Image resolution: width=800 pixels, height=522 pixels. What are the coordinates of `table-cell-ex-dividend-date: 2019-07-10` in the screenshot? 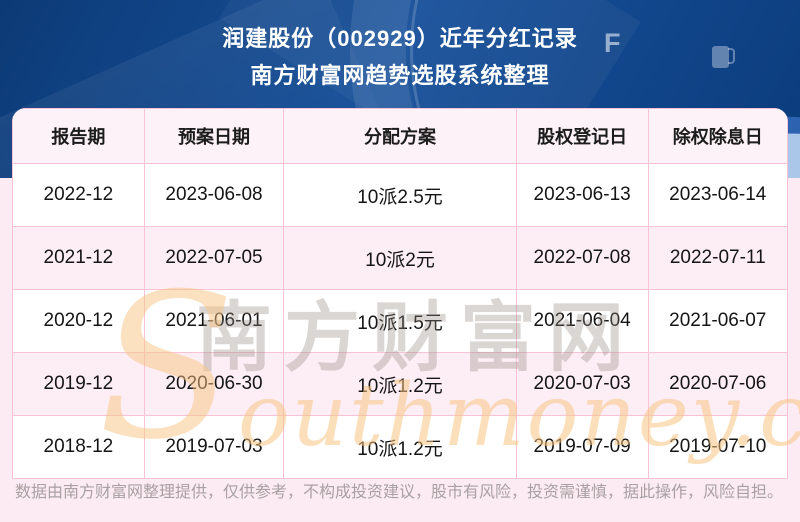 It's located at (717, 447).